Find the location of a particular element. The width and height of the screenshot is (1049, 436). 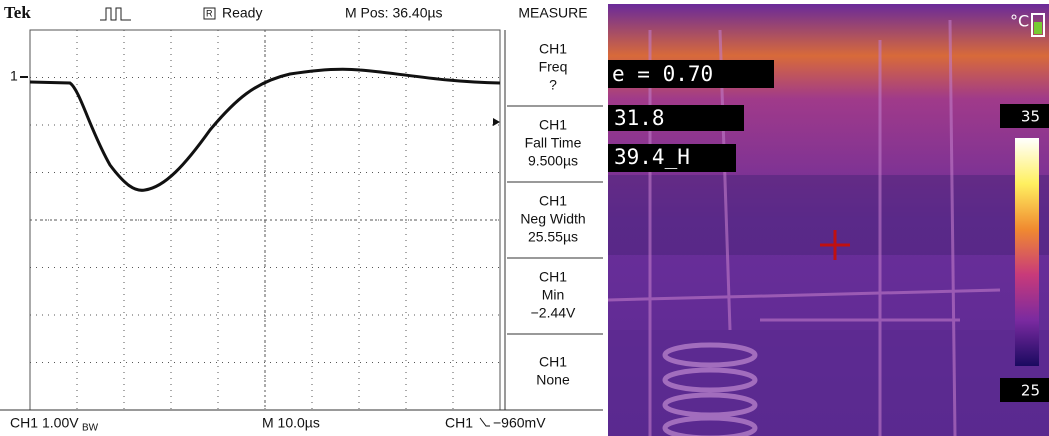

run-icon is located at coordinates (209, 13).